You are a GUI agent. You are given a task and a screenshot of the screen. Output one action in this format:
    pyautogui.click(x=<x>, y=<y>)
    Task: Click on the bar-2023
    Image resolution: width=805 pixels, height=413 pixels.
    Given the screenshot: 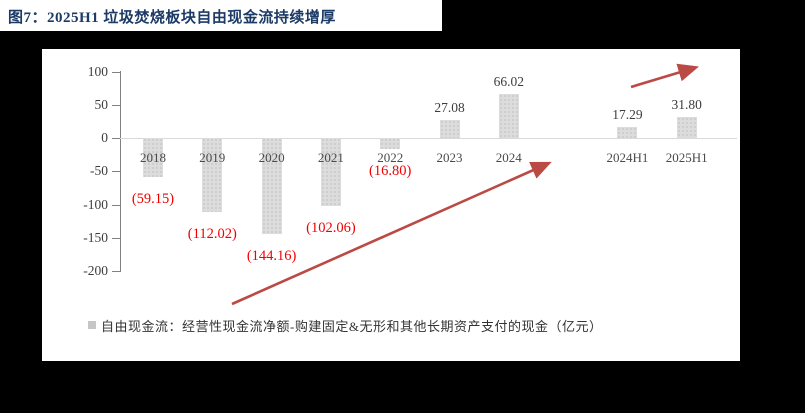 What is the action you would take?
    pyautogui.click(x=449, y=128)
    